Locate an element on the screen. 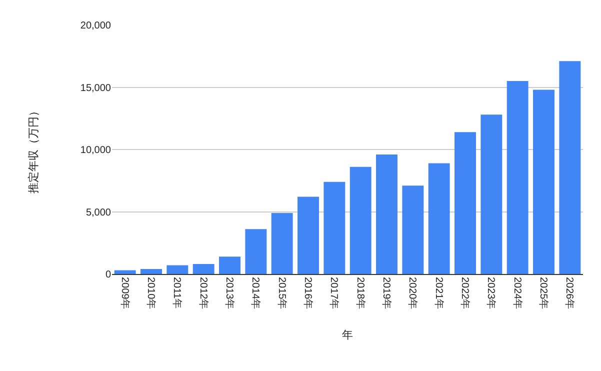 This screenshot has width=601, height=371. y-tick-label: 15,000 is located at coordinates (96, 88).